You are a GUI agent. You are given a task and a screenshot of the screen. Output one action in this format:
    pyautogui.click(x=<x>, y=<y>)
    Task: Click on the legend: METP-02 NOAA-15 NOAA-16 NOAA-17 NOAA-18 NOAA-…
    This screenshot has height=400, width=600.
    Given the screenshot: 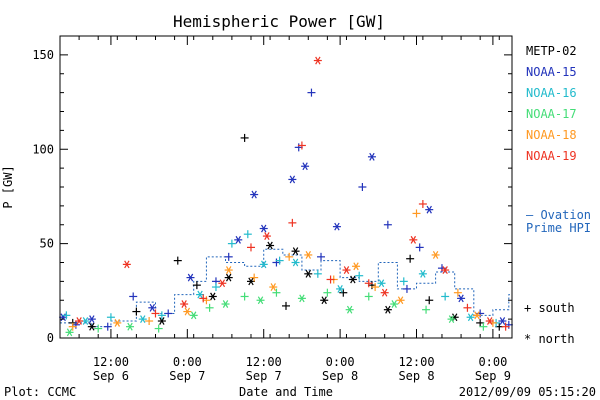 What is the action you would take?
    pyautogui.click(x=557, y=195)
    